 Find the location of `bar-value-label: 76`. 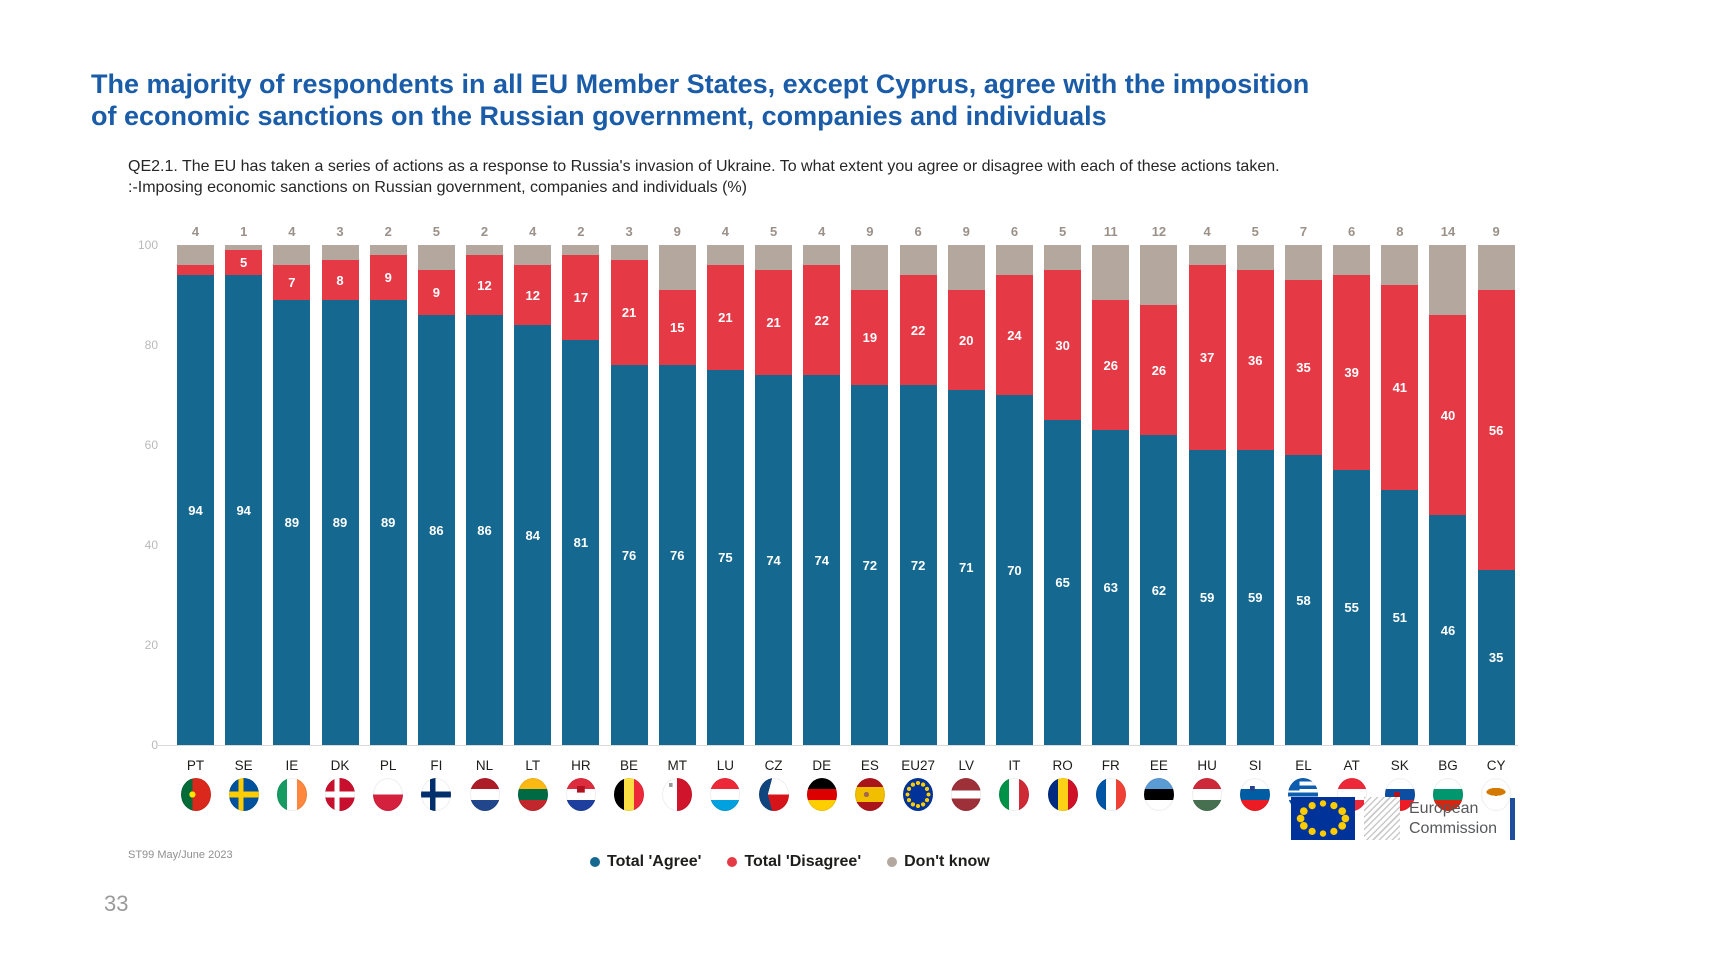

bar-value-label: 76 is located at coordinates (629, 555).